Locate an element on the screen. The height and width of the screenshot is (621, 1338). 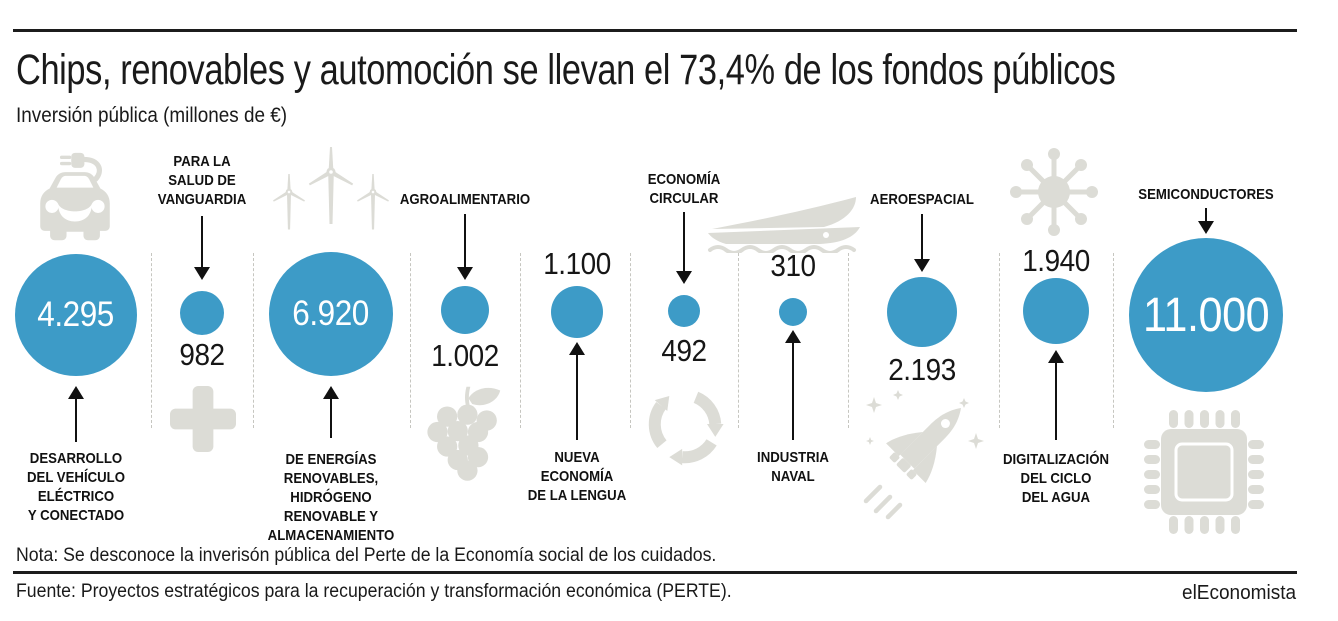
bubble-salud is located at coordinates (202, 313).